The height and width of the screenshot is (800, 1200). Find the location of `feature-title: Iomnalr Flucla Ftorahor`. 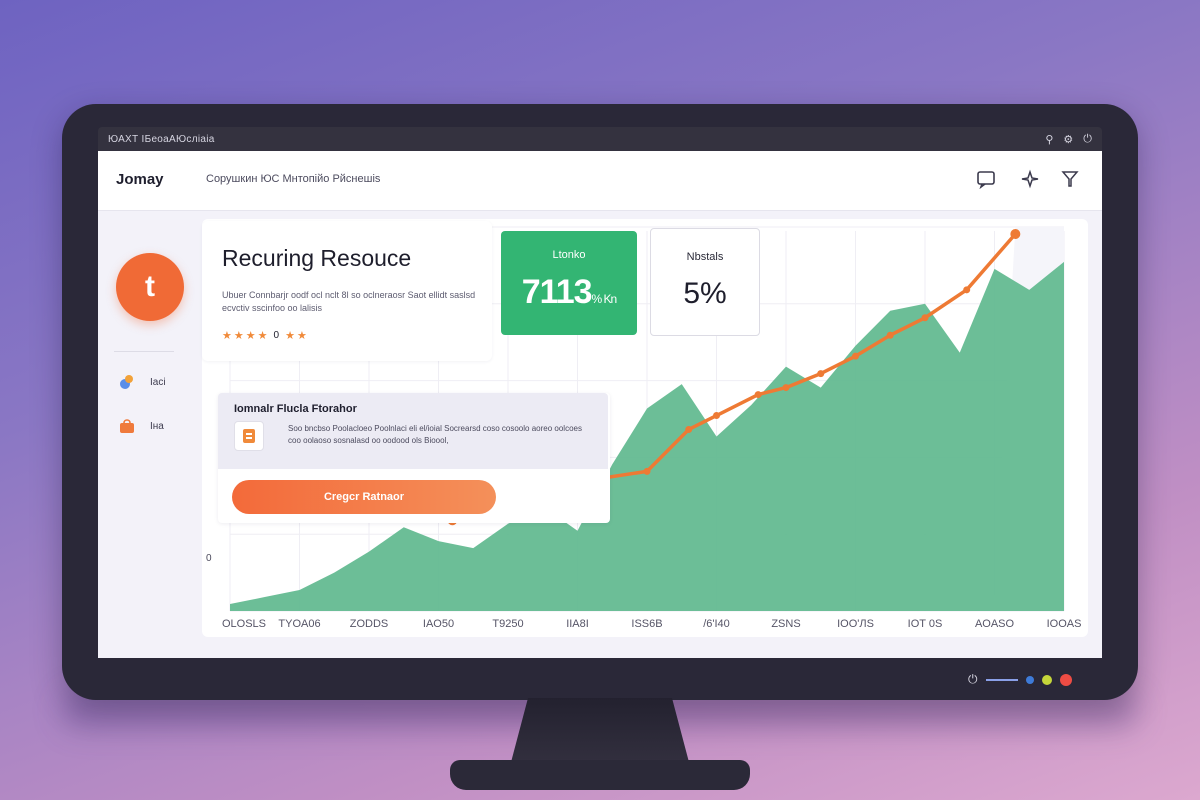

feature-title: Iomnalr Flucla Ftorahor is located at coordinates (295, 409).